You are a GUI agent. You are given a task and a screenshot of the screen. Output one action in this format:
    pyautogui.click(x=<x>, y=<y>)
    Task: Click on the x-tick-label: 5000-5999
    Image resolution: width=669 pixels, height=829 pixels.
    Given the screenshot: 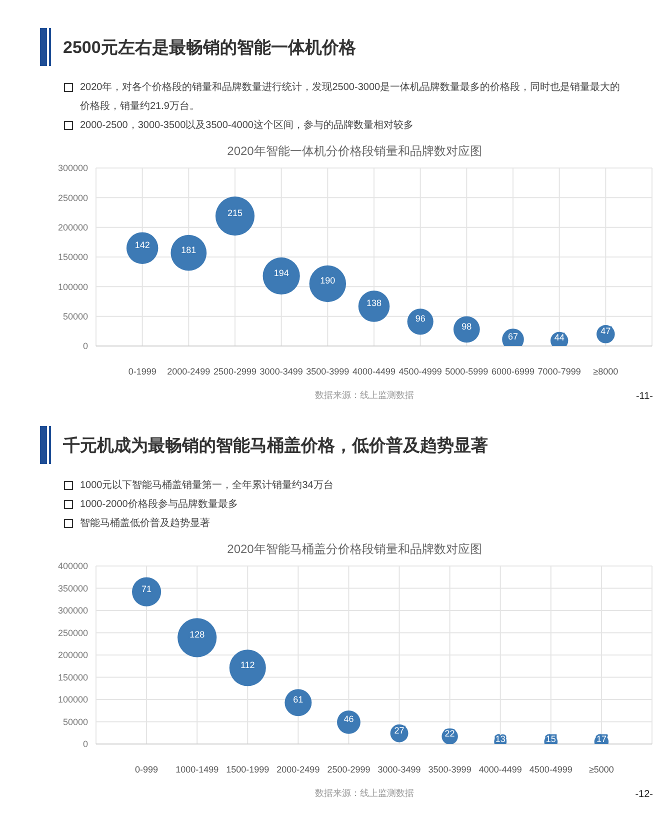 What is the action you would take?
    pyautogui.click(x=466, y=371)
    